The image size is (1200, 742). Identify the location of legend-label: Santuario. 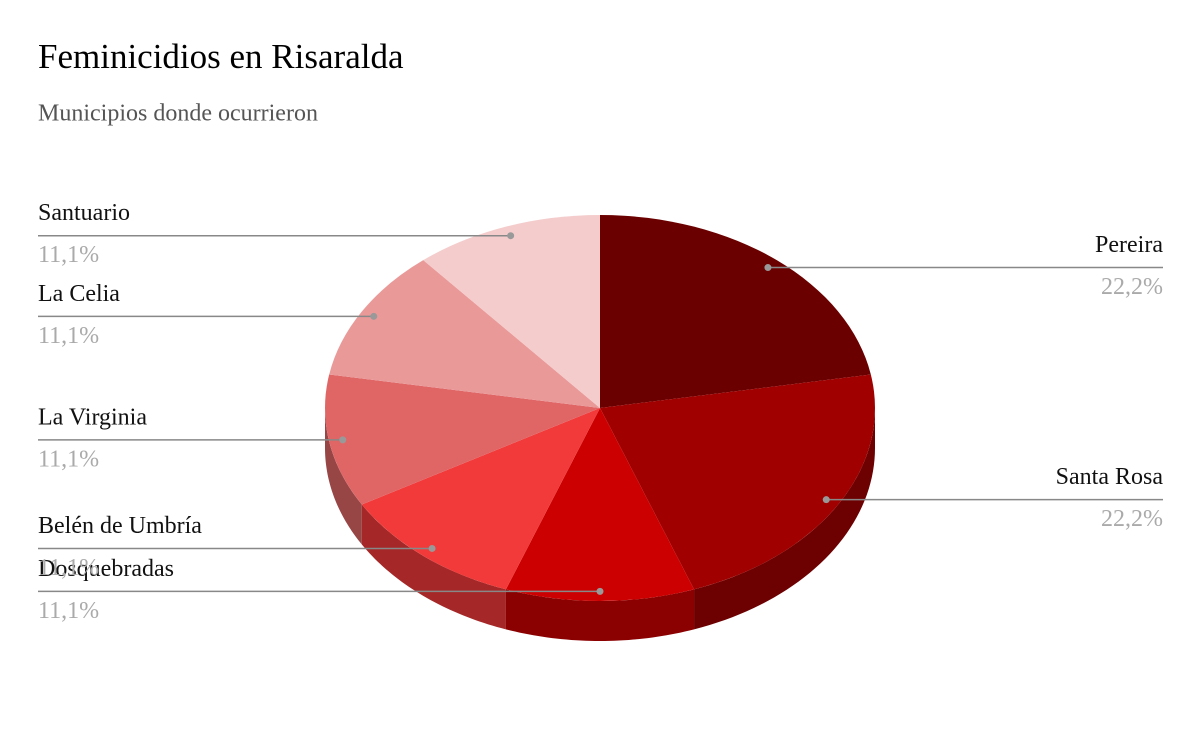
(84, 213).